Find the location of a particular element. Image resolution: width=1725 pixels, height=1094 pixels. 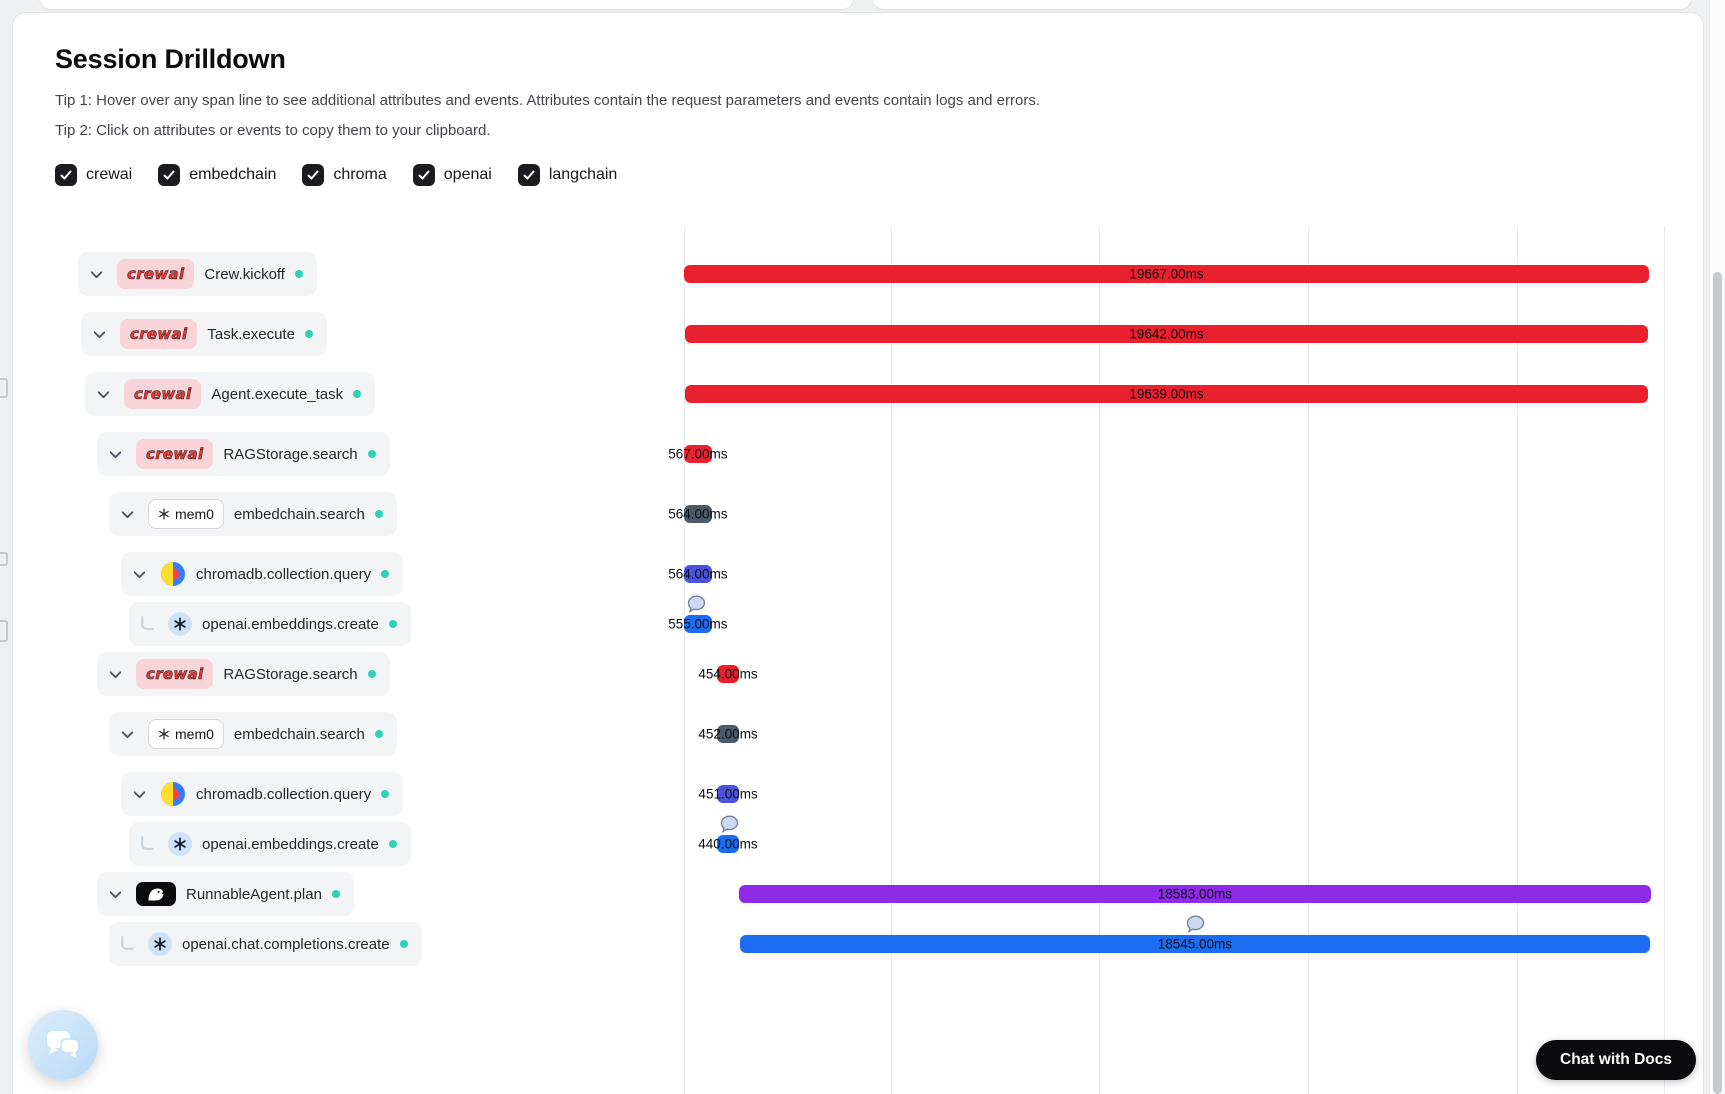

span-duration-bar: 19667.00ms is located at coordinates (1166, 274).